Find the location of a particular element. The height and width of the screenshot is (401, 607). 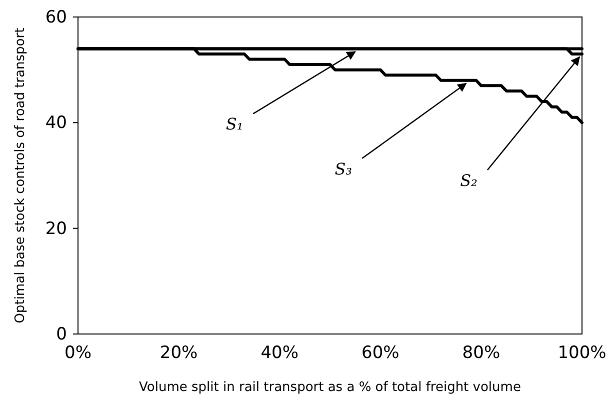

x-tick-label: 0% is located at coordinates (78, 353).